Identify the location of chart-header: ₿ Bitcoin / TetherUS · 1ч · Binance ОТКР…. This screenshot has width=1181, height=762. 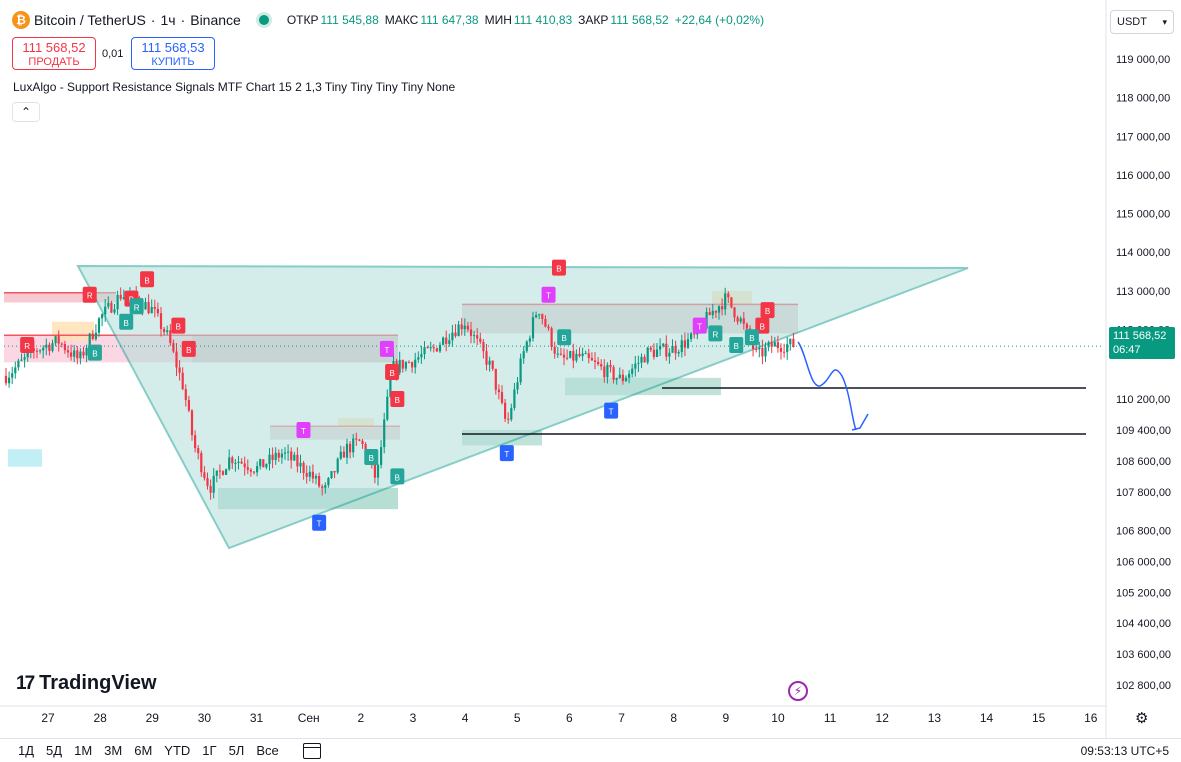
(550, 18).